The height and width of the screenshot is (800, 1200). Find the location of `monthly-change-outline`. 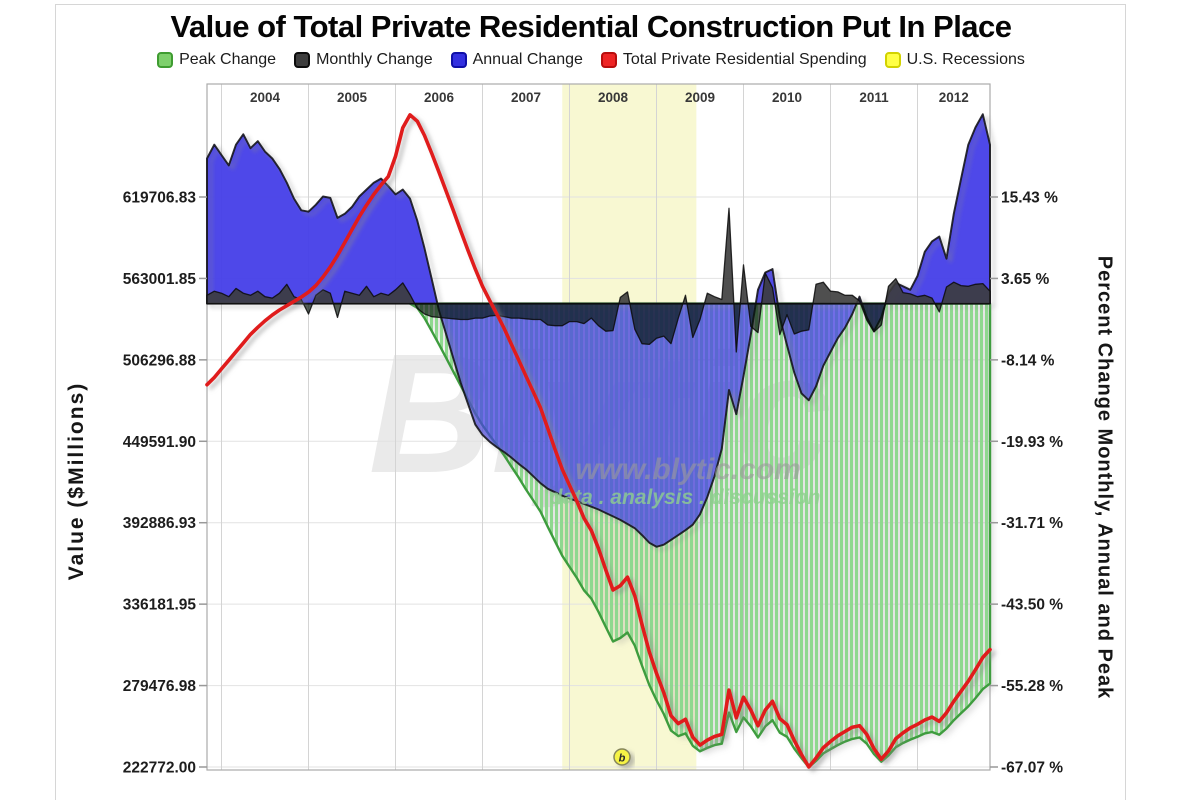

monthly-change-outline is located at coordinates (598, 280).